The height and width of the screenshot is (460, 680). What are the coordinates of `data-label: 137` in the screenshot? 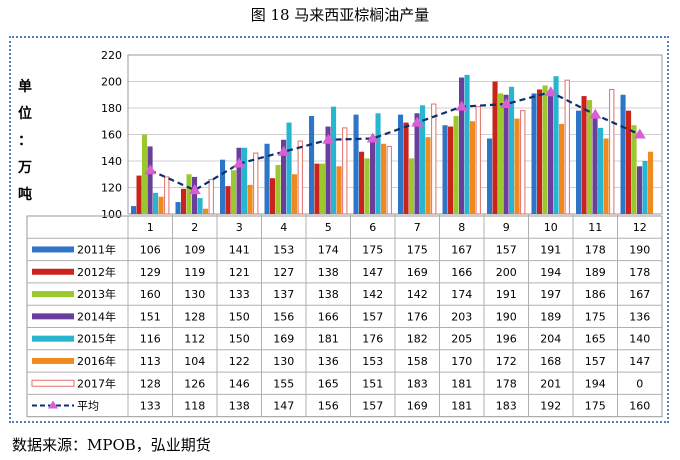 It's located at (283, 294).